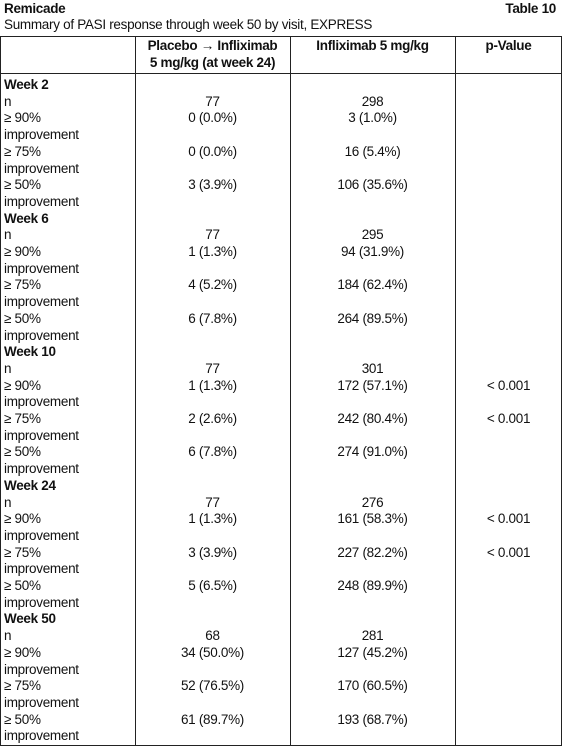  I want to click on column-header: Placebo → Infliximab, so click(212, 45).